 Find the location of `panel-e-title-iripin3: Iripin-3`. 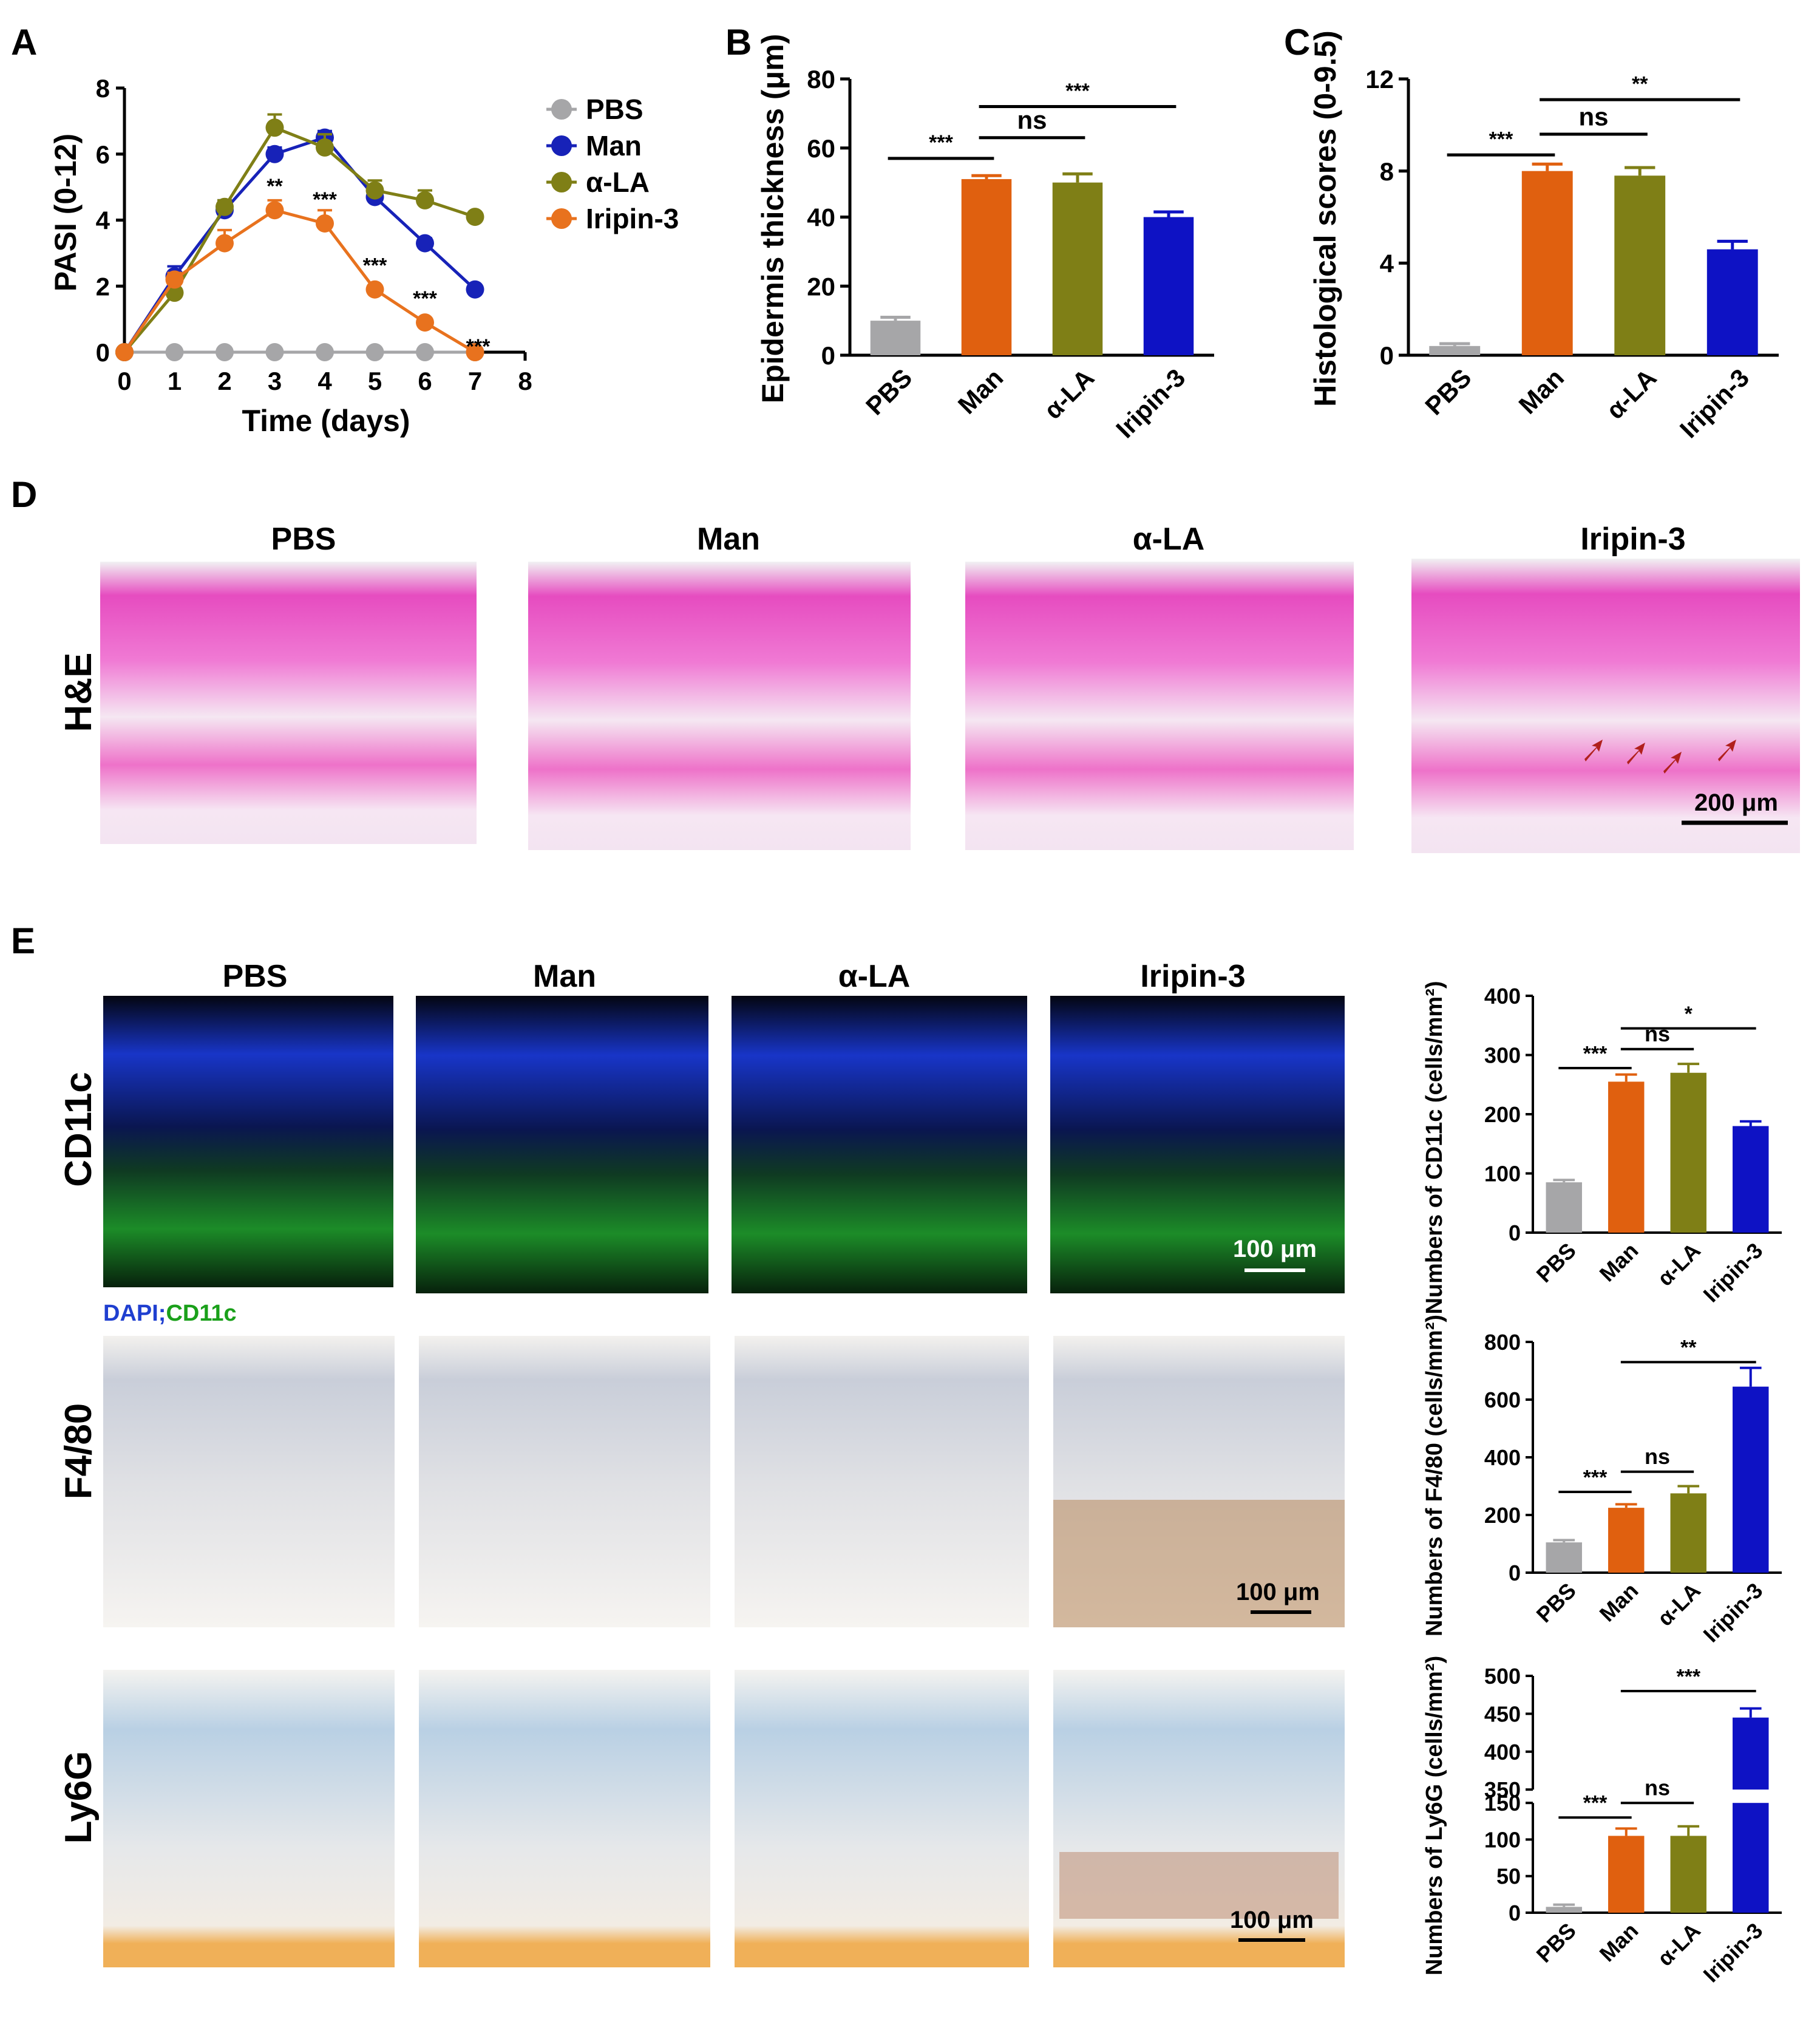

panel-e-title-iripin3: Iripin-3 is located at coordinates (1192, 976).